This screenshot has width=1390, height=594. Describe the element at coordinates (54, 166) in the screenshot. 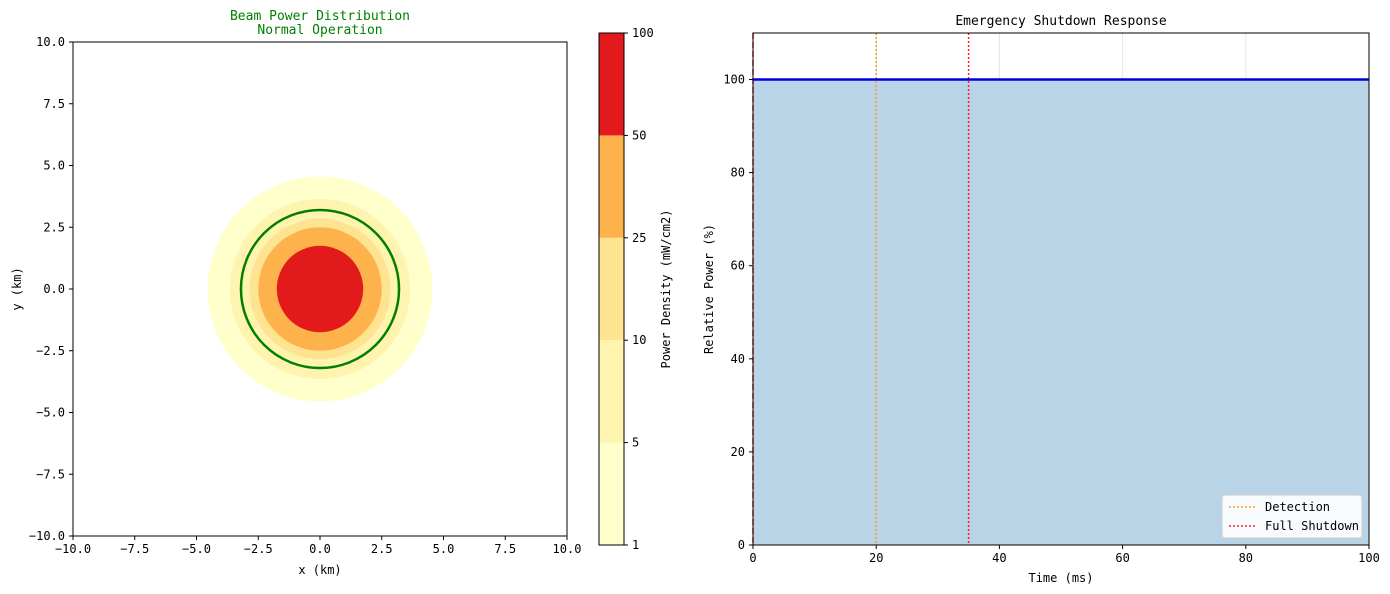

I see `left-y-tick-label: 5.0` at that location.